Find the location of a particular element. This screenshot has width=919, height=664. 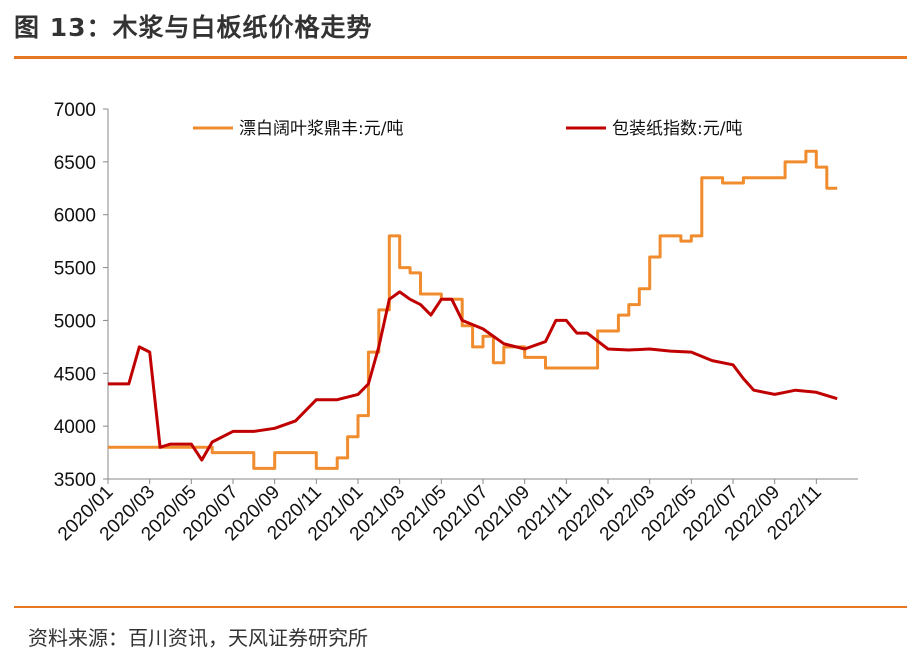

y-tick-label: 6500 is located at coordinates (75, 163).